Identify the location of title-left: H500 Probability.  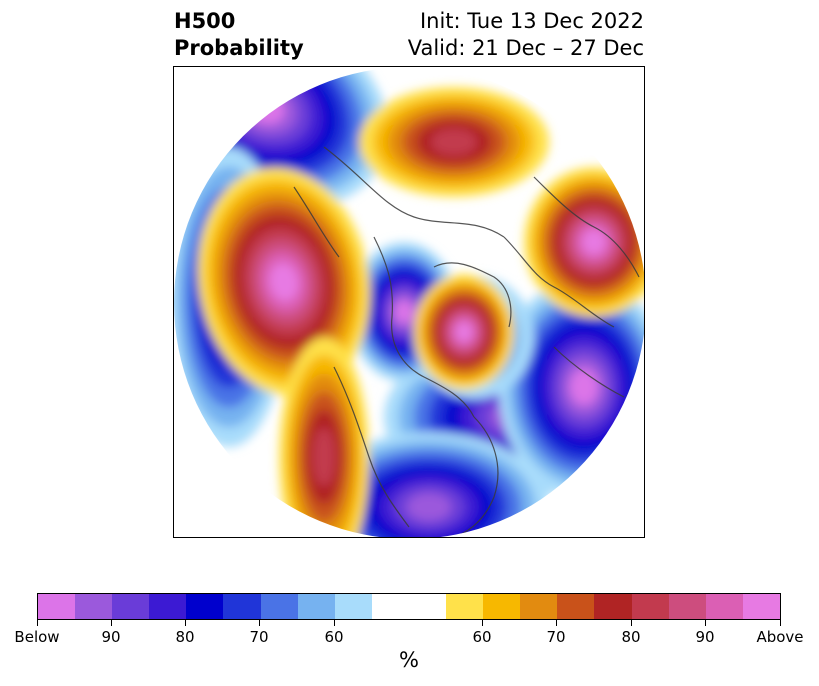
(239, 35).